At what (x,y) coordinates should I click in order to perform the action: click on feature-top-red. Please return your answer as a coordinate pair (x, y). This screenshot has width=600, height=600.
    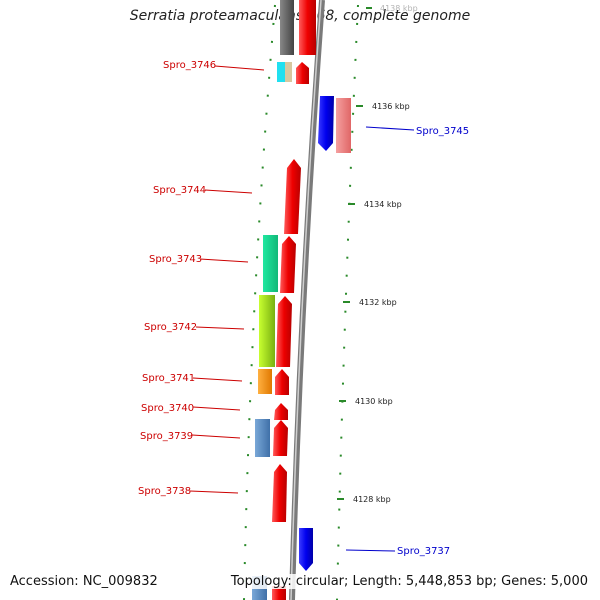
    Looking at the image, I should click on (307, 27).